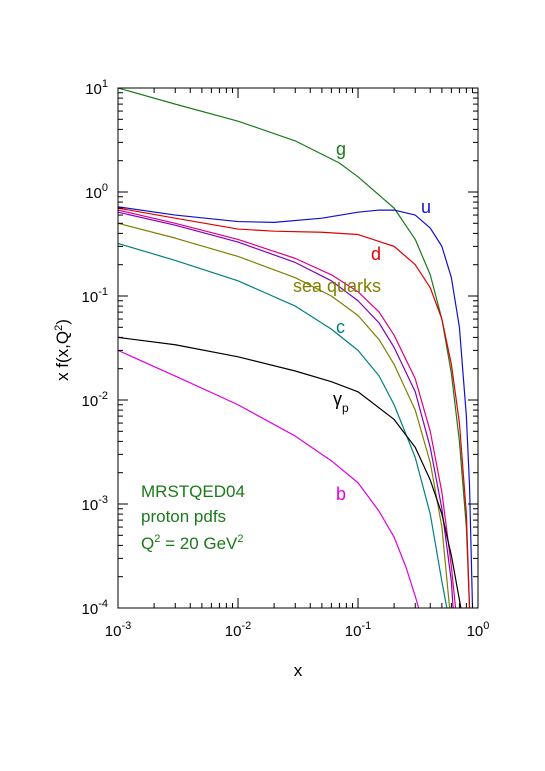 The width and height of the screenshot is (545, 771). I want to click on label-b: b, so click(341, 494).